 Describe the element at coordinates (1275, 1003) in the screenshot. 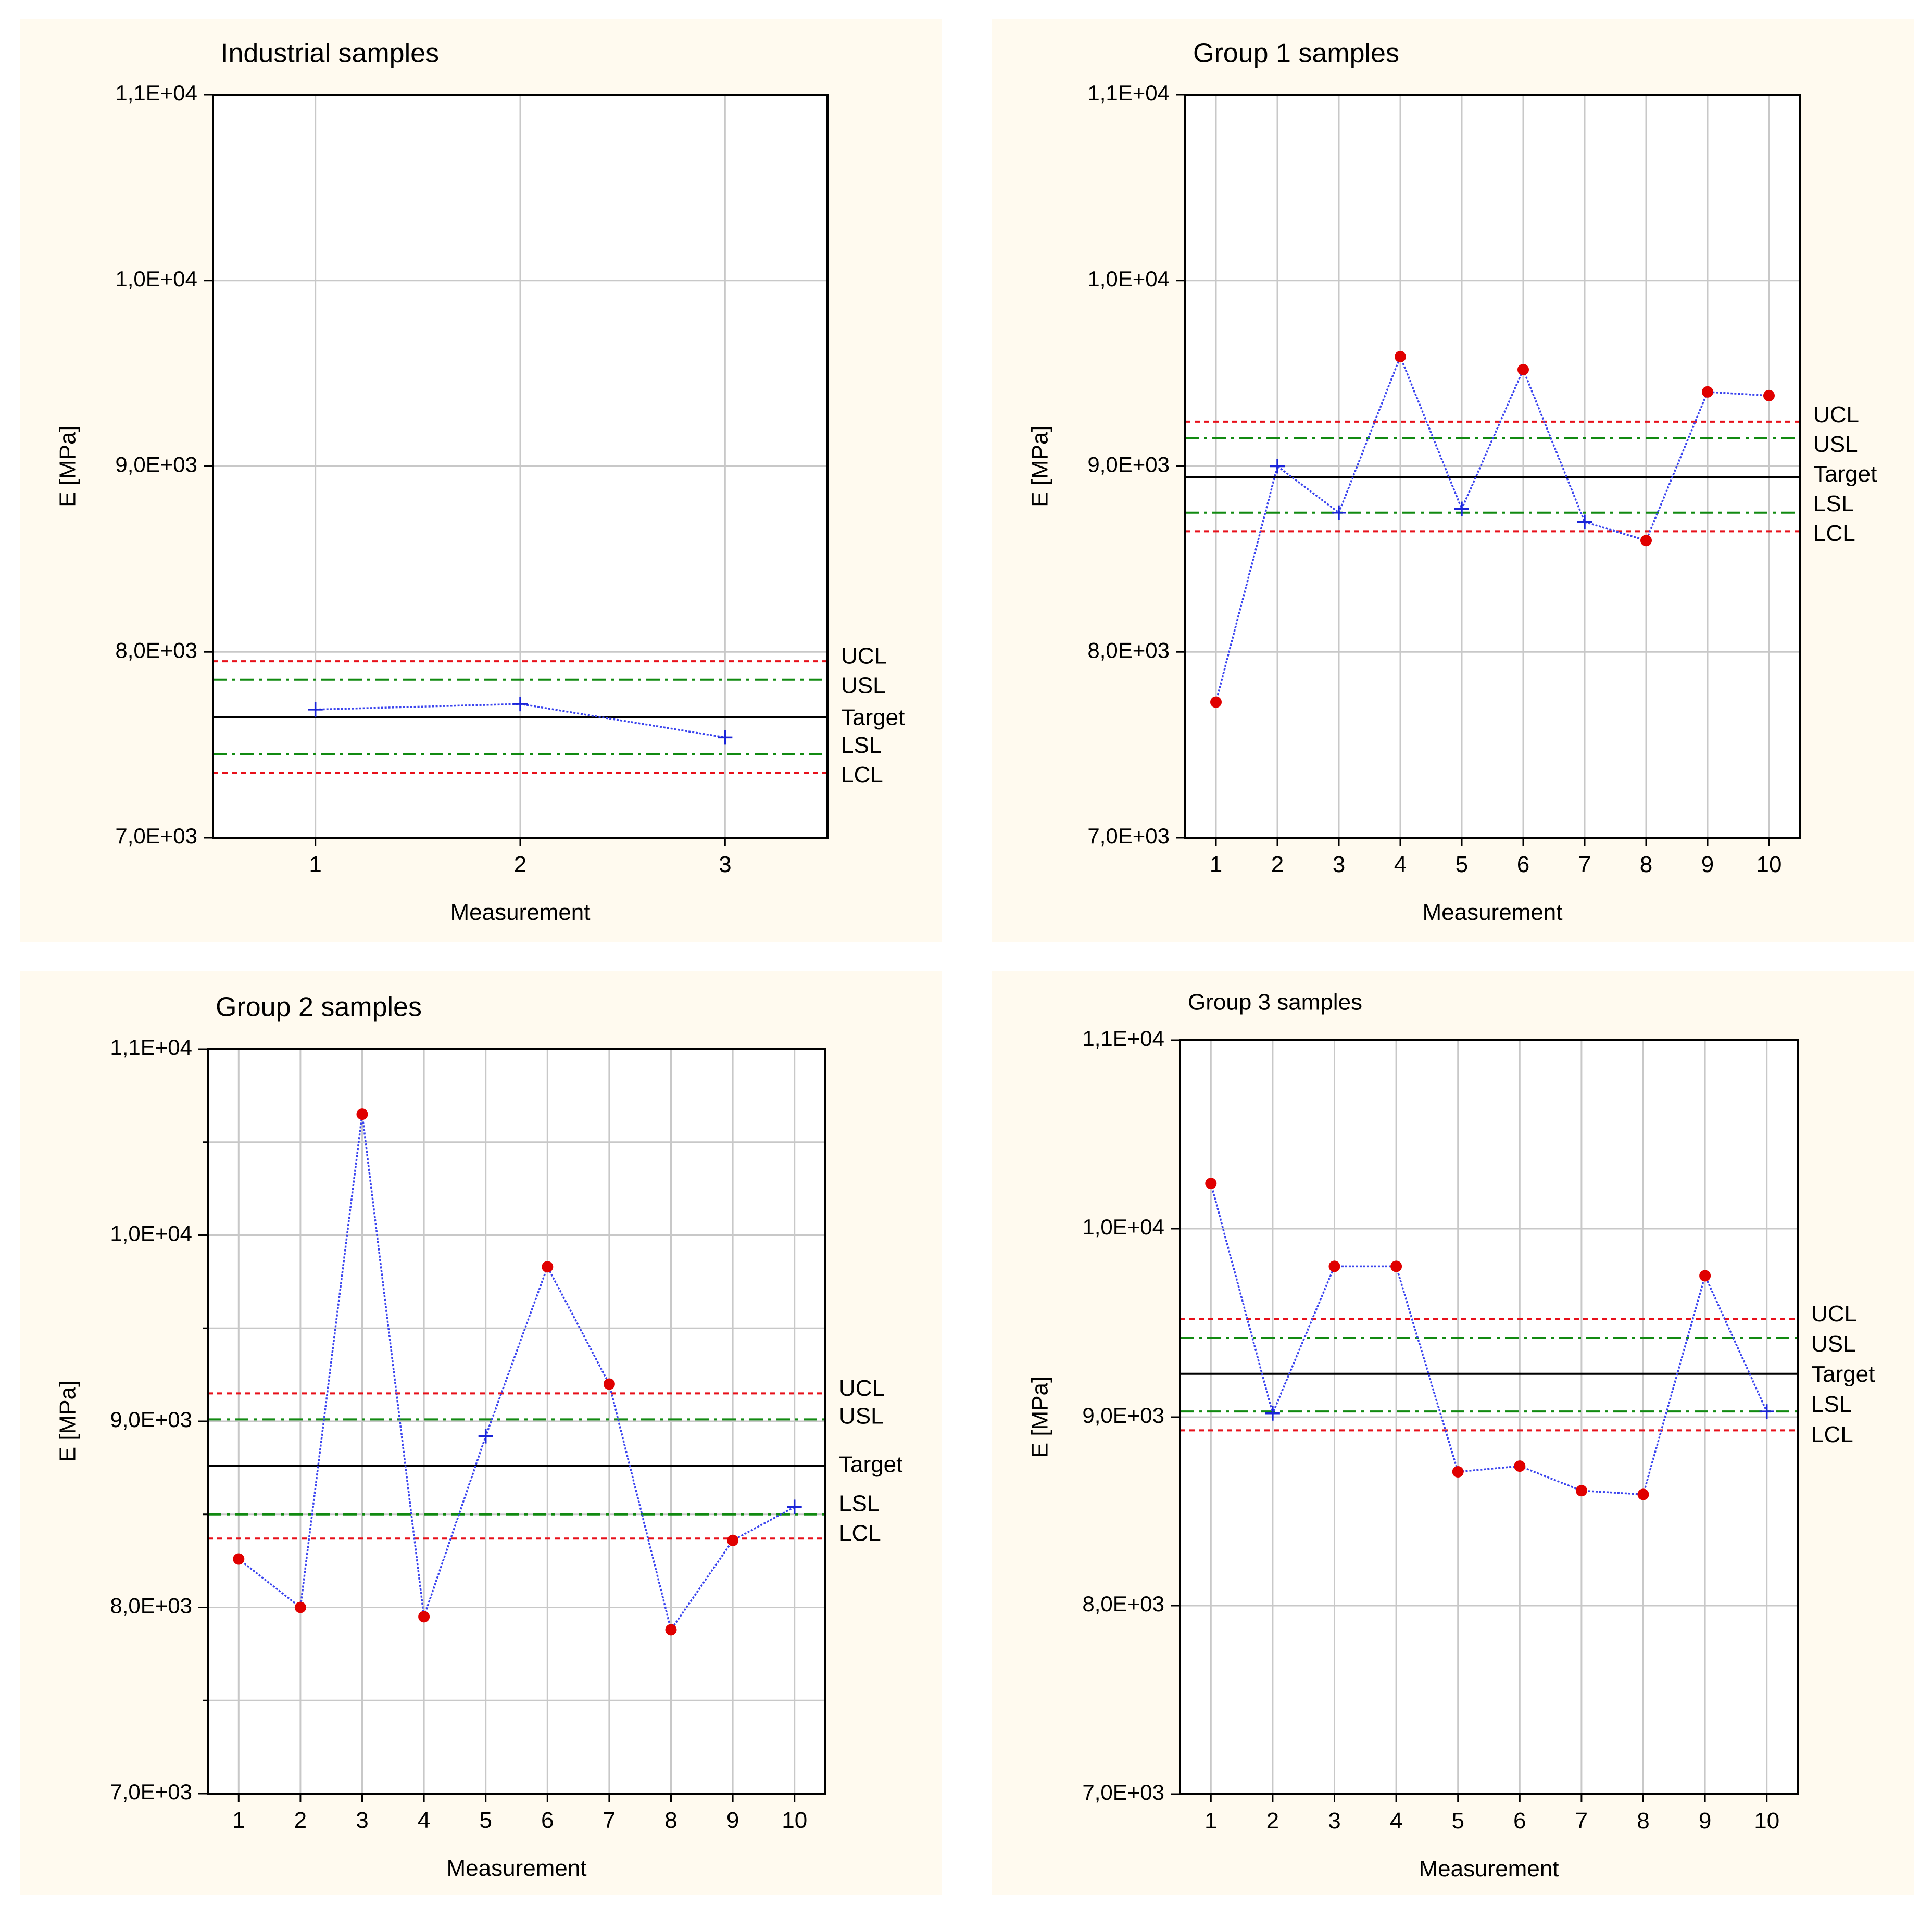

I see `chart-title: Group 3 samples` at that location.